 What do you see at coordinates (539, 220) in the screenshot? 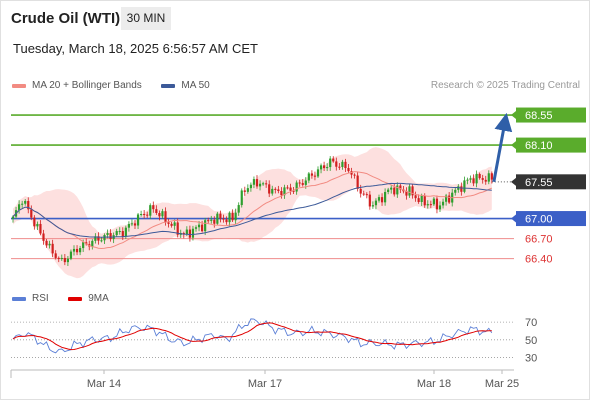
I see `level-label-67.00: 67.00` at bounding box center [539, 220].